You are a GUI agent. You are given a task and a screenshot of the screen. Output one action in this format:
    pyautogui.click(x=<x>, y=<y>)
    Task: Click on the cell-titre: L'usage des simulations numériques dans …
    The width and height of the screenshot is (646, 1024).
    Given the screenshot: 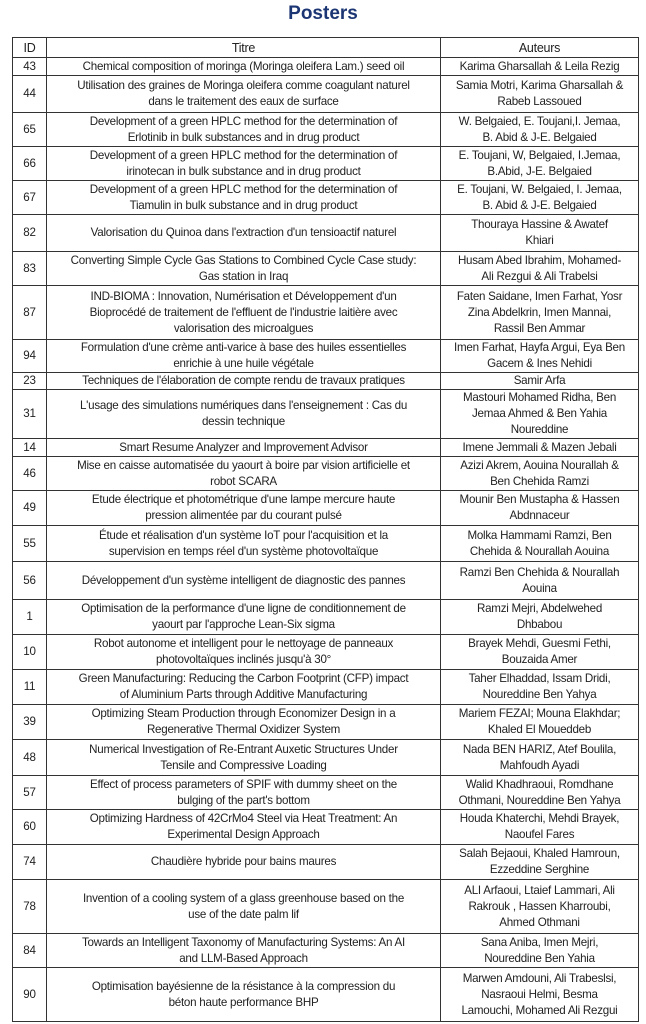 What is the action you would take?
    pyautogui.click(x=243, y=414)
    